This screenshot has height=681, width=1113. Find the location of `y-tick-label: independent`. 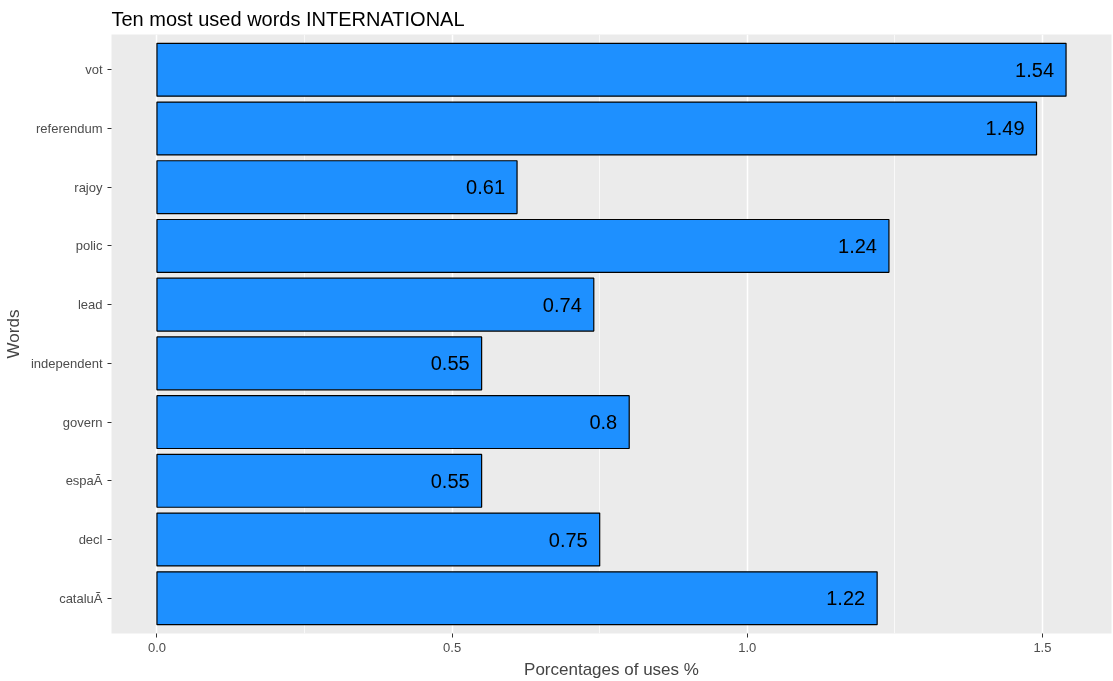

y-tick-label: independent is located at coordinates (66, 363).